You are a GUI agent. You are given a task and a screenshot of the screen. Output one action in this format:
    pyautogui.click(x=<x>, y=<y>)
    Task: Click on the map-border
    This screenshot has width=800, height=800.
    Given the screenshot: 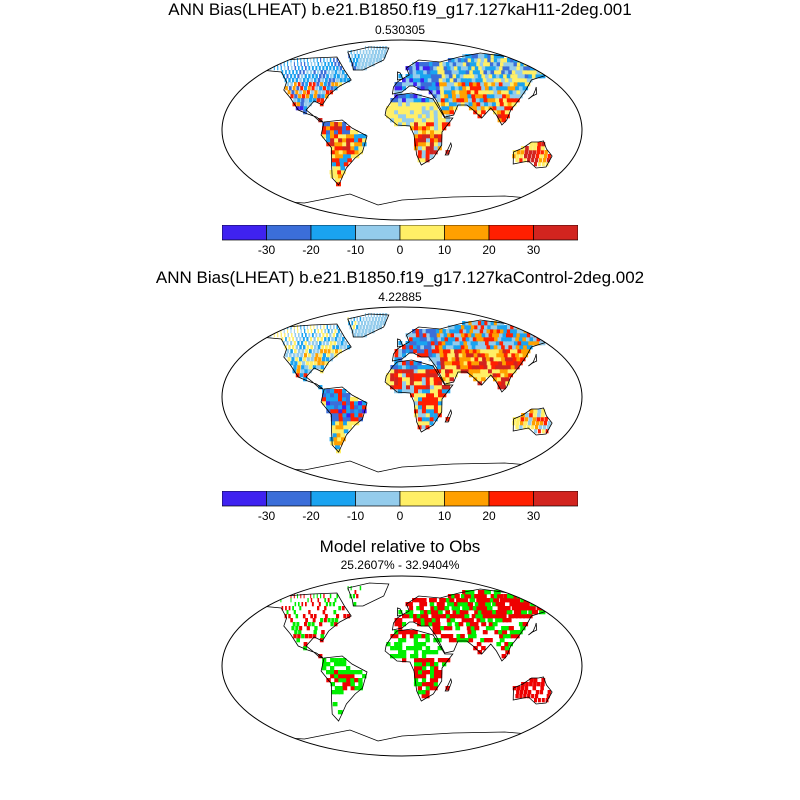 What is the action you would take?
    pyautogui.click(x=402, y=666)
    